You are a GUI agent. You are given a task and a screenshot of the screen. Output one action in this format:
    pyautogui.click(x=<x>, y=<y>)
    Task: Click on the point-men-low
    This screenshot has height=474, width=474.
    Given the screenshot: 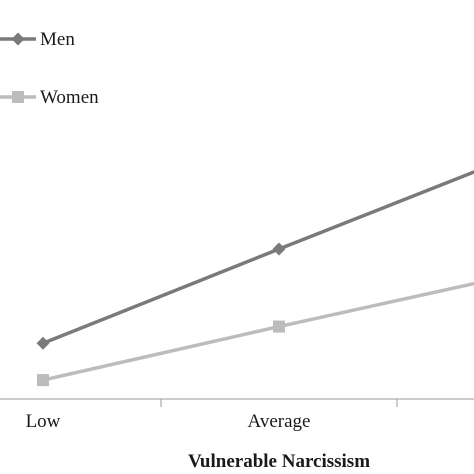 What is the action you would take?
    pyautogui.click(x=43, y=343)
    